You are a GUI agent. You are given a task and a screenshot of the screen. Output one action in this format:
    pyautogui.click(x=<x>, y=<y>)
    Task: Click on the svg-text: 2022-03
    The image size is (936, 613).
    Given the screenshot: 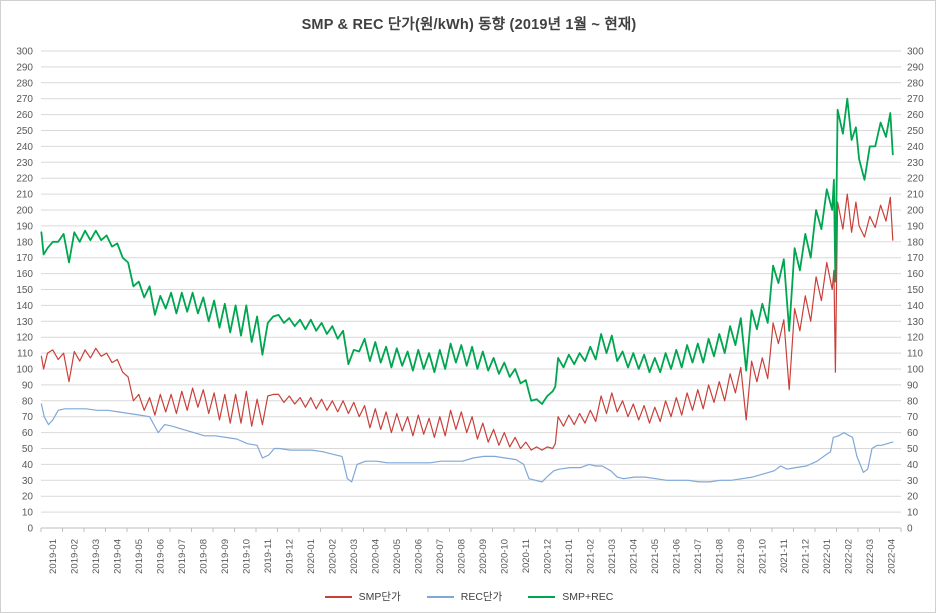 What is the action you would take?
    pyautogui.click(x=870, y=556)
    